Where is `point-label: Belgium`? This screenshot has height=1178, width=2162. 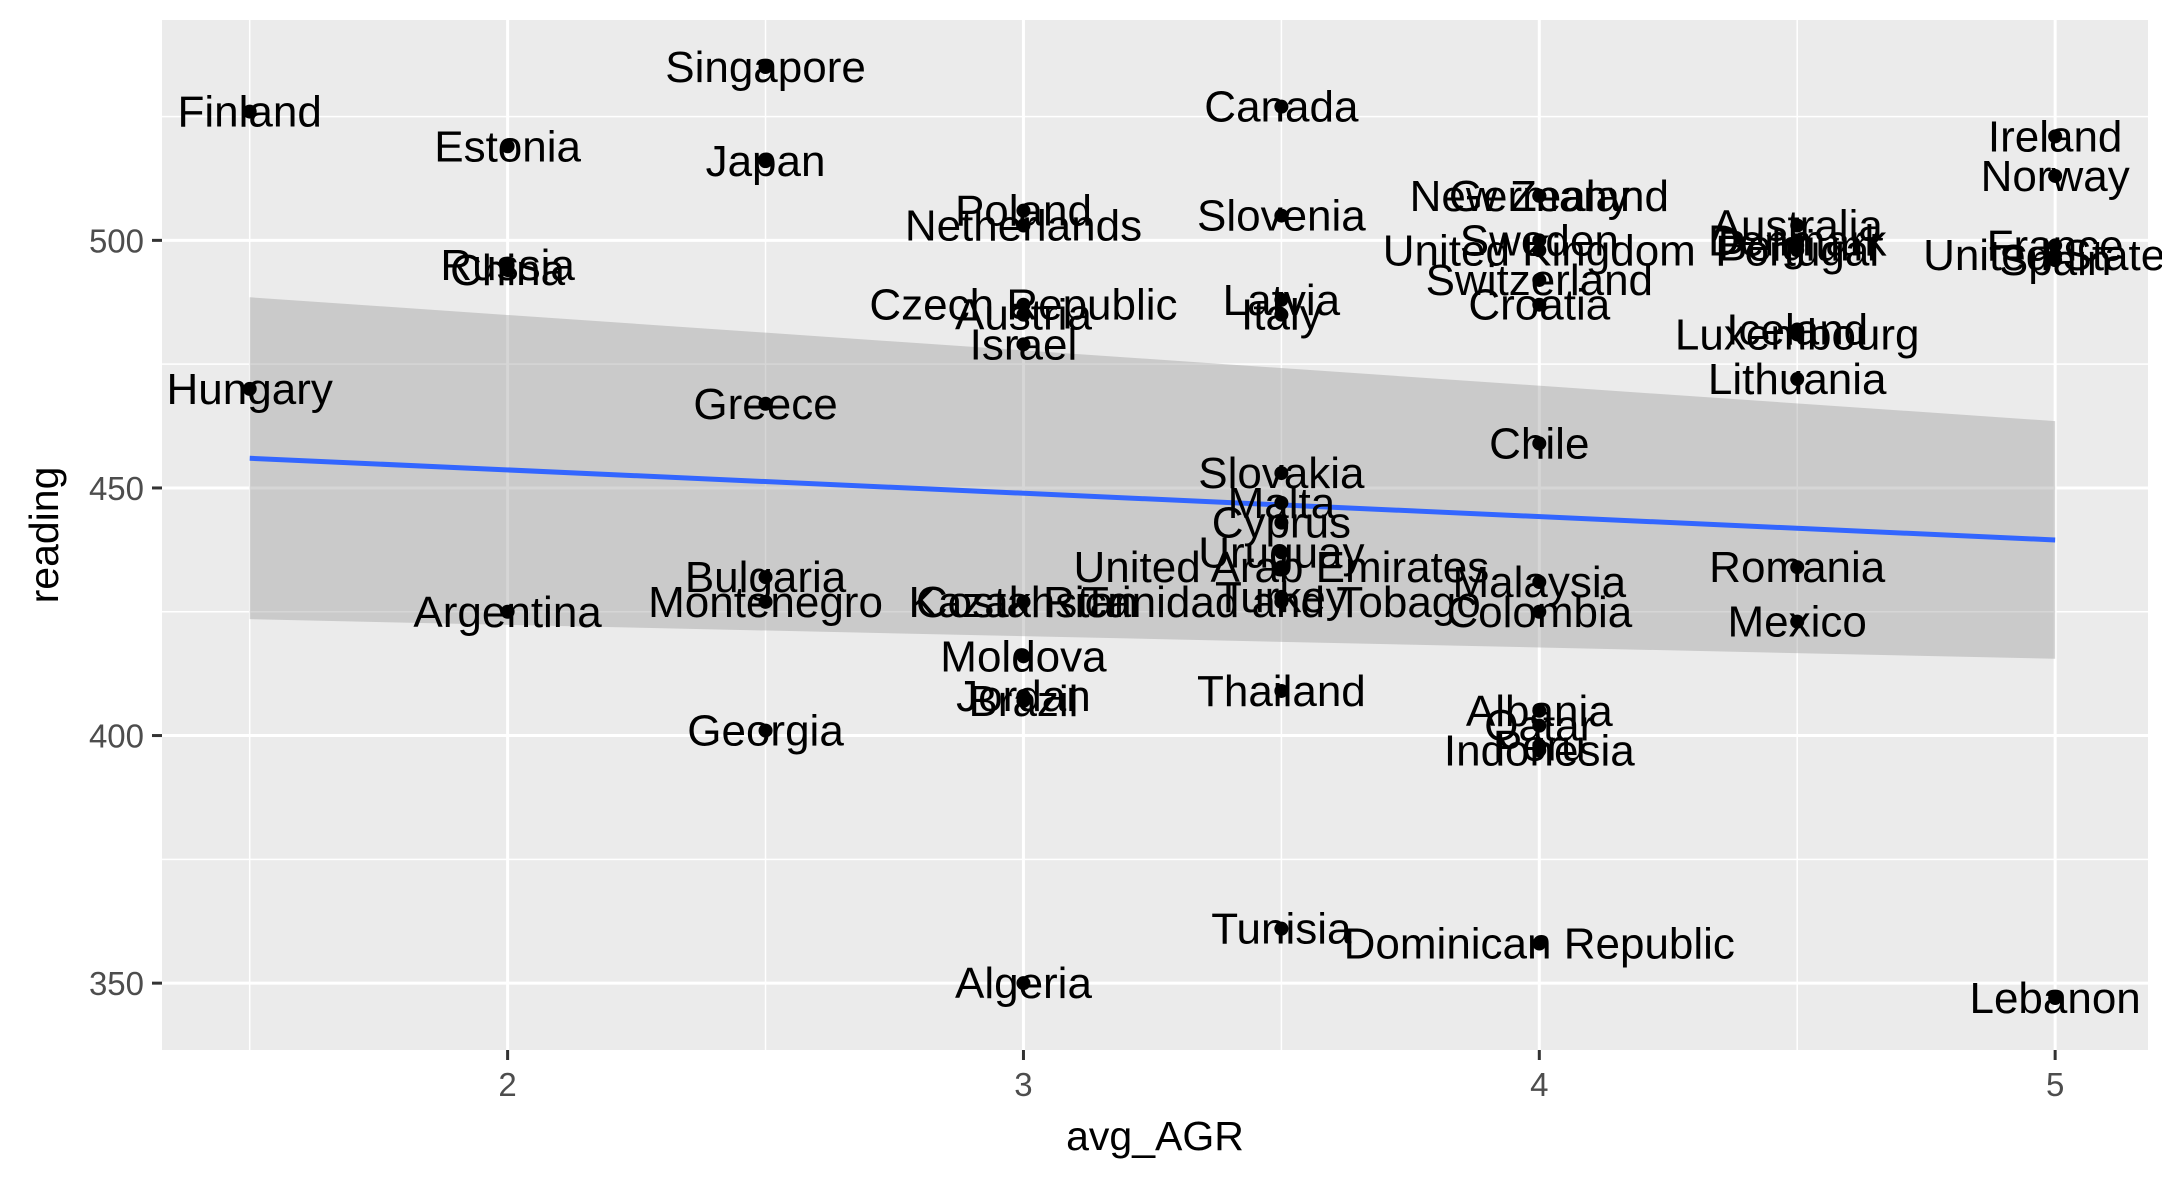 point-label: Belgium is located at coordinates (1797, 245).